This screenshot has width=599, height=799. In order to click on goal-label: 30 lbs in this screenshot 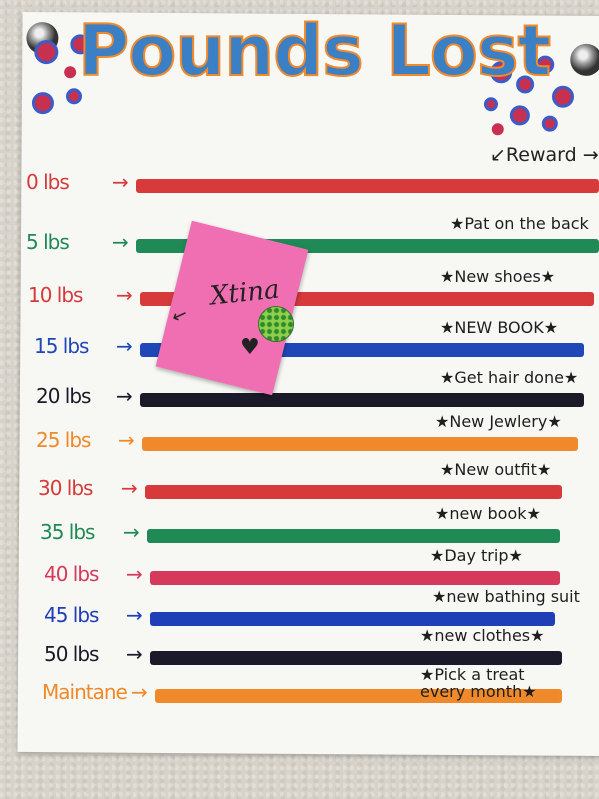, I will do `click(65, 488)`.